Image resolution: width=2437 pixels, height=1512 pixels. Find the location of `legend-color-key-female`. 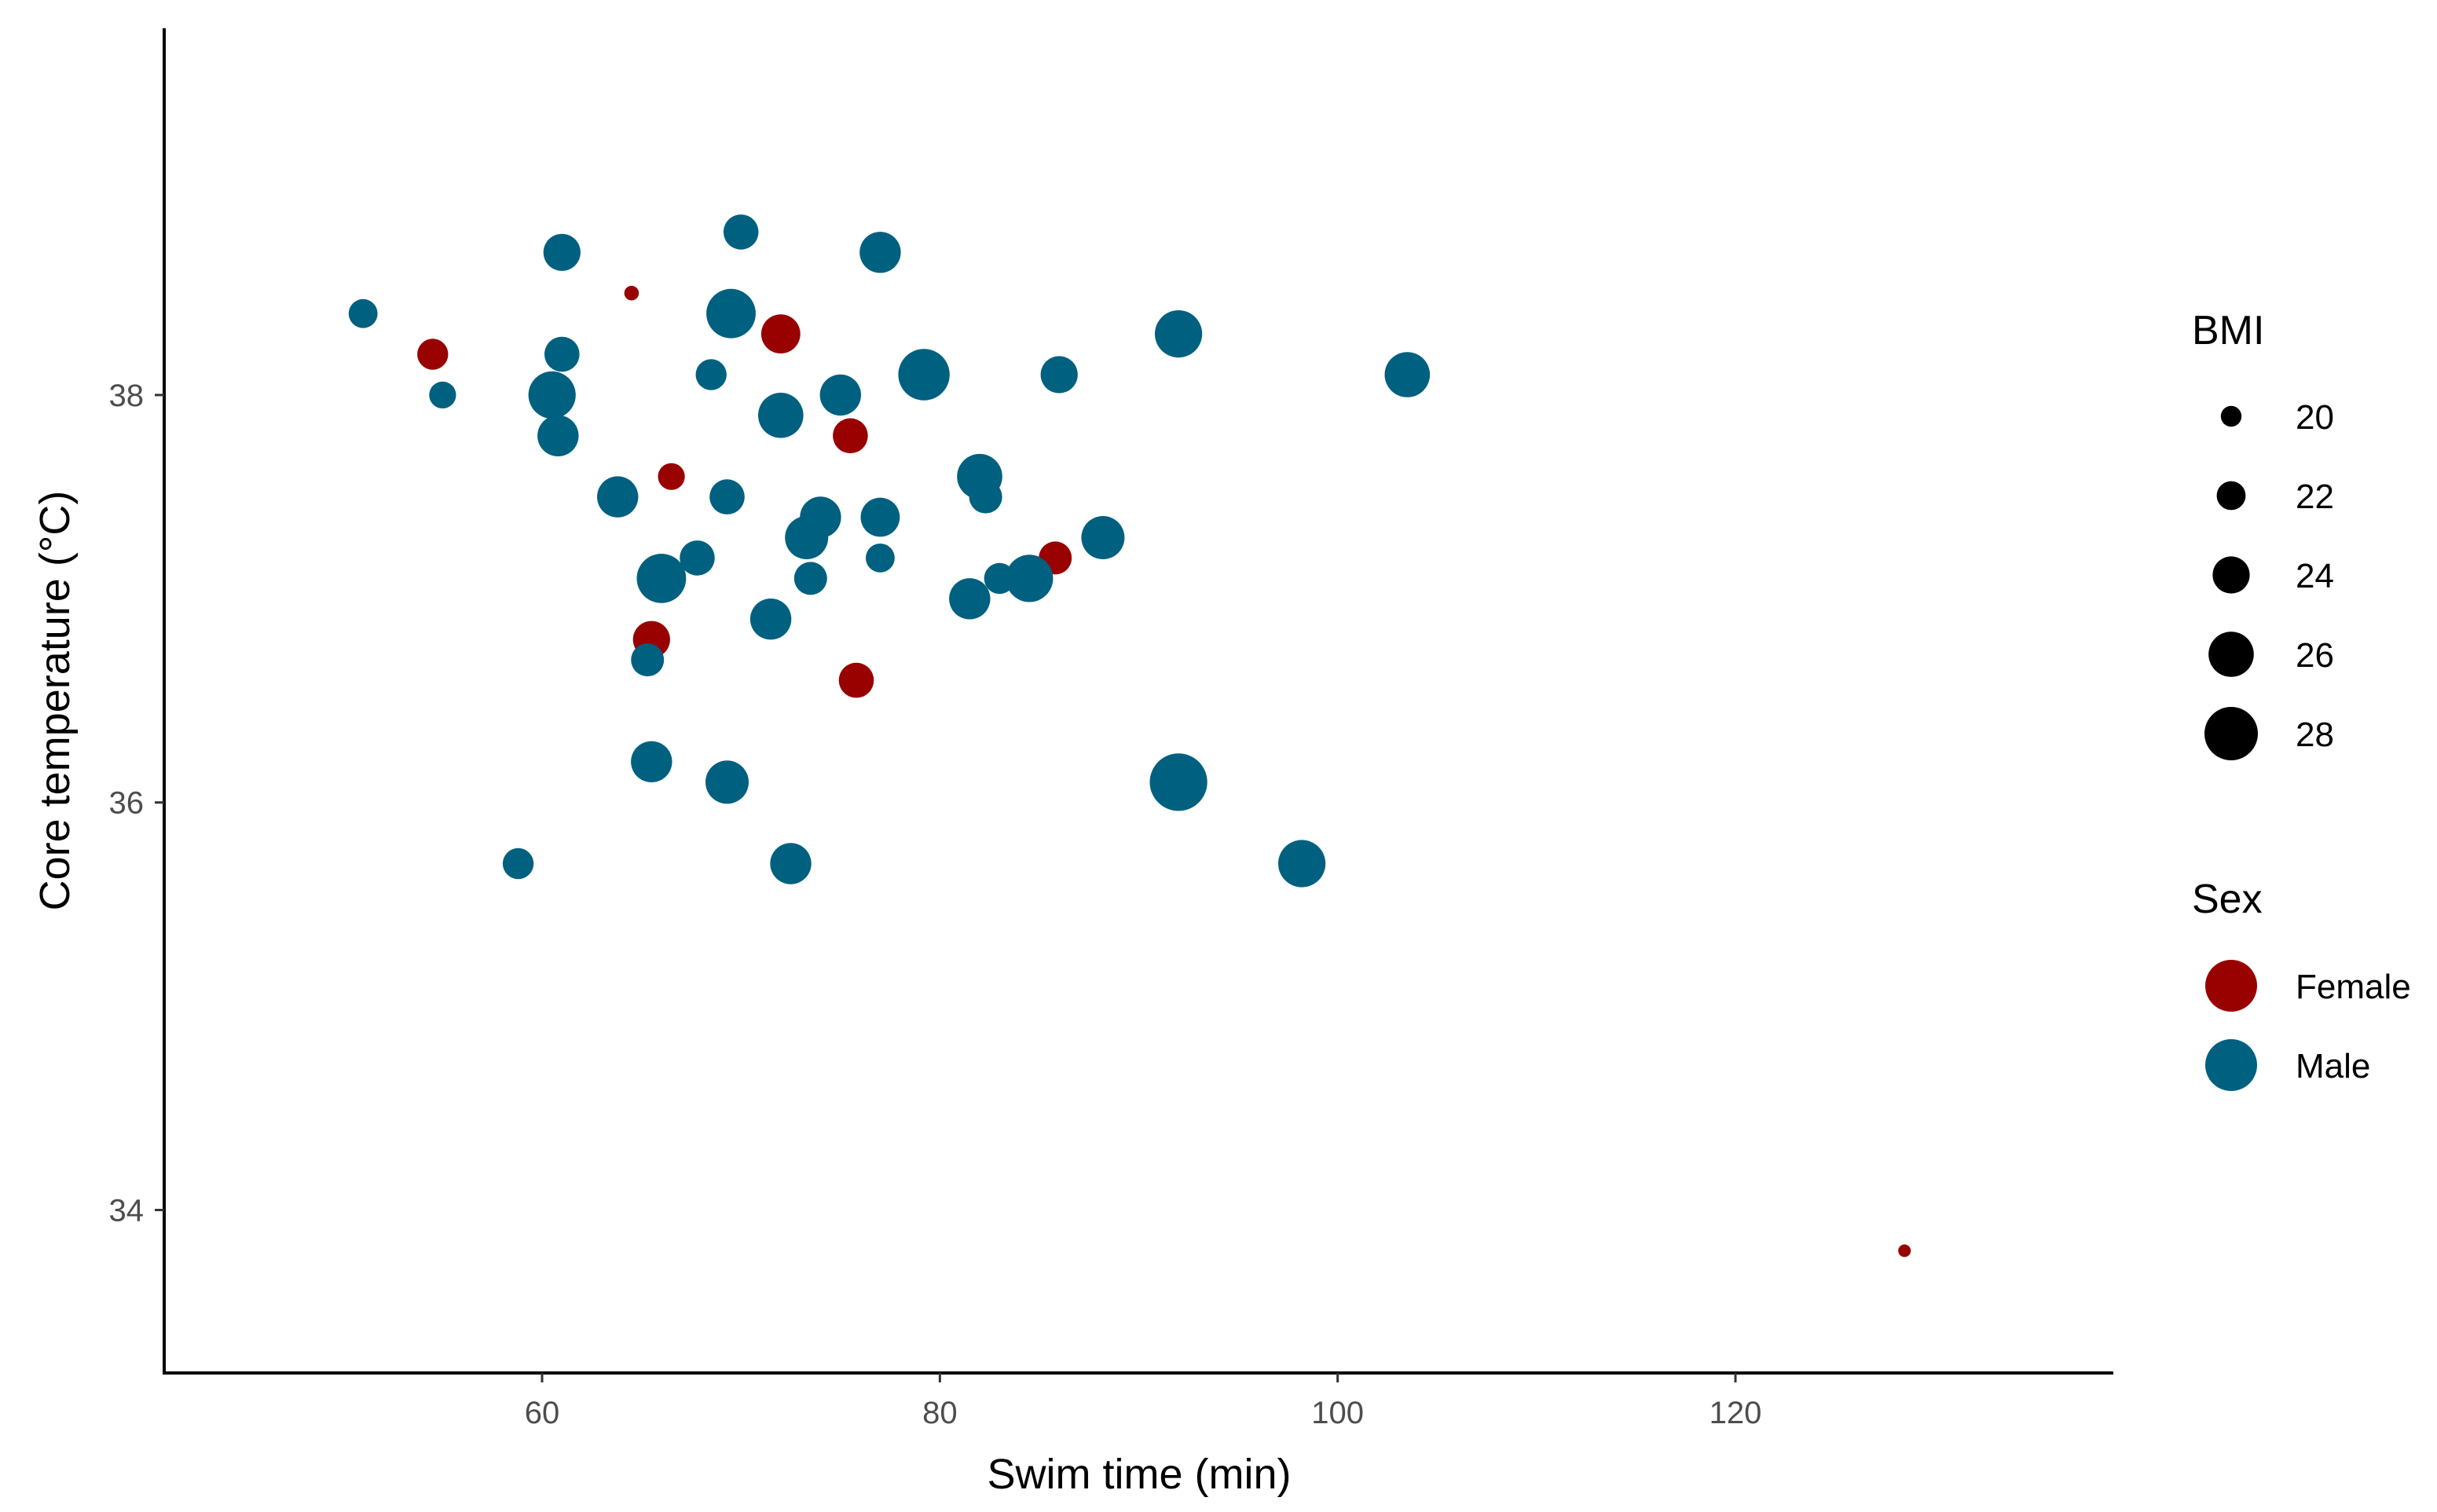

legend-color-key-female is located at coordinates (2231, 986).